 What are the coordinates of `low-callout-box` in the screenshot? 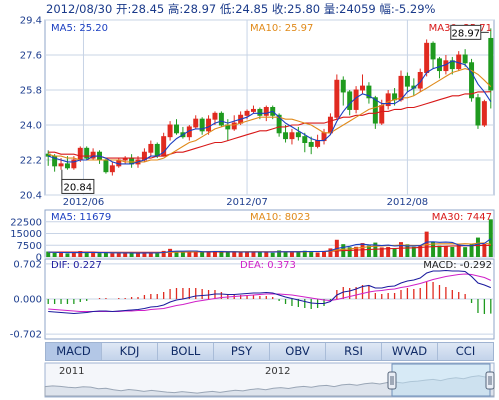 It's located at (78, 186).